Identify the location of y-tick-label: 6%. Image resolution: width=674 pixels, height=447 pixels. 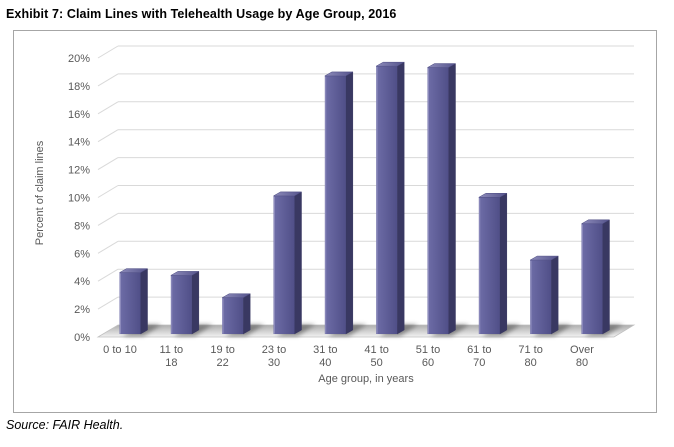
(82, 254).